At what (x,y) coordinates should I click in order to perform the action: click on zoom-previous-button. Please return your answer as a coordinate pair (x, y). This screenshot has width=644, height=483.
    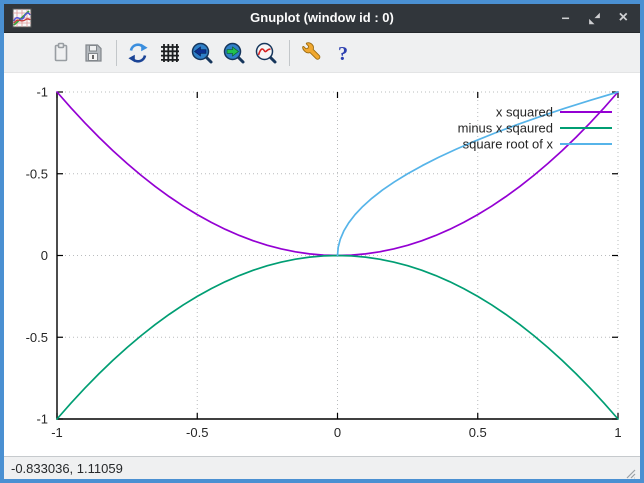
    Looking at the image, I should click on (202, 53).